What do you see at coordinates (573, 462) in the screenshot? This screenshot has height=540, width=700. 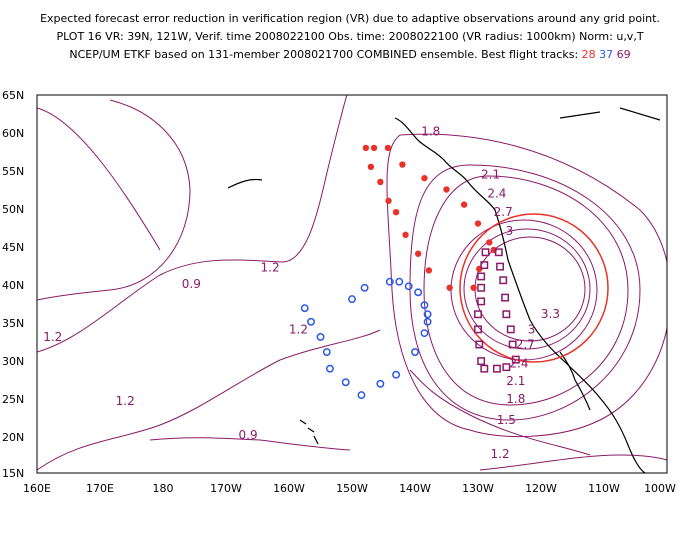 I see `contour-1-2-southeast` at bounding box center [573, 462].